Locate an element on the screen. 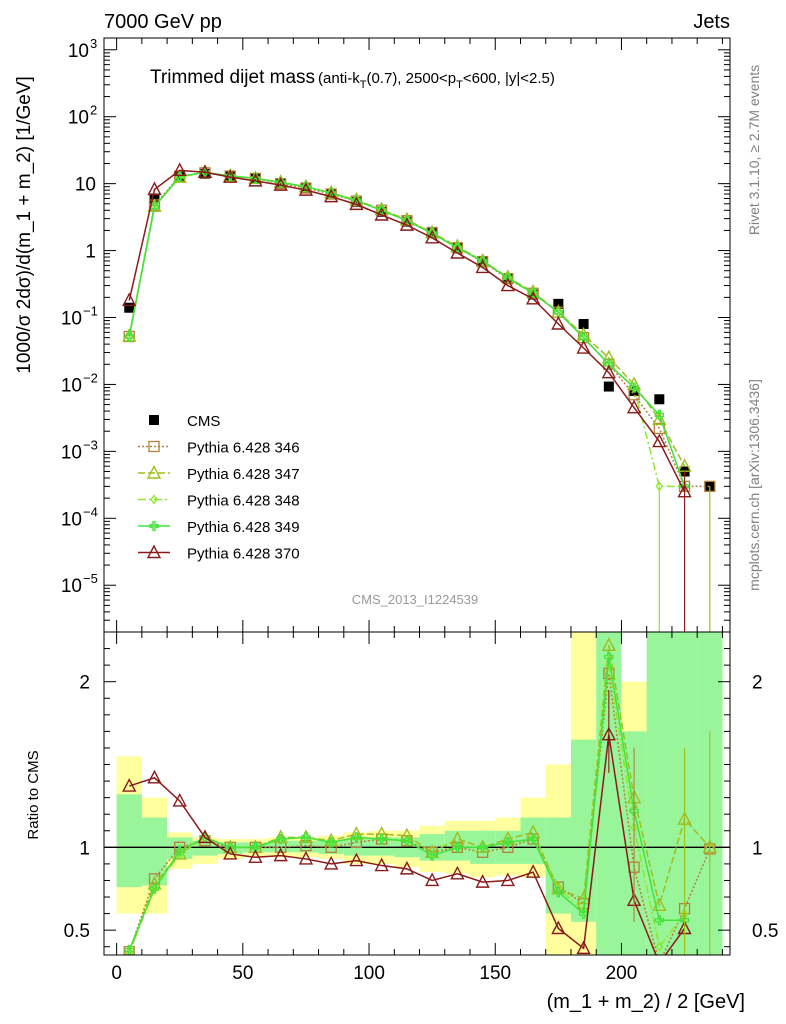  ratio-point-p346 is located at coordinates (659, 963).